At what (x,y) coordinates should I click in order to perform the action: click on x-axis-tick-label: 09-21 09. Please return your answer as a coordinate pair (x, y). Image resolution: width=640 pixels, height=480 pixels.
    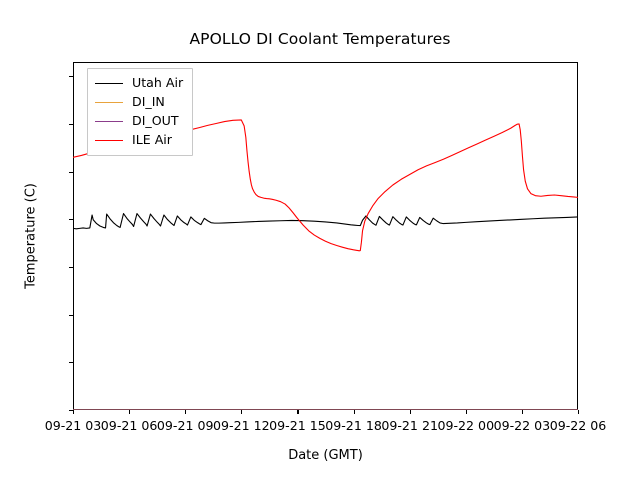
    Looking at the image, I should click on (185, 425).